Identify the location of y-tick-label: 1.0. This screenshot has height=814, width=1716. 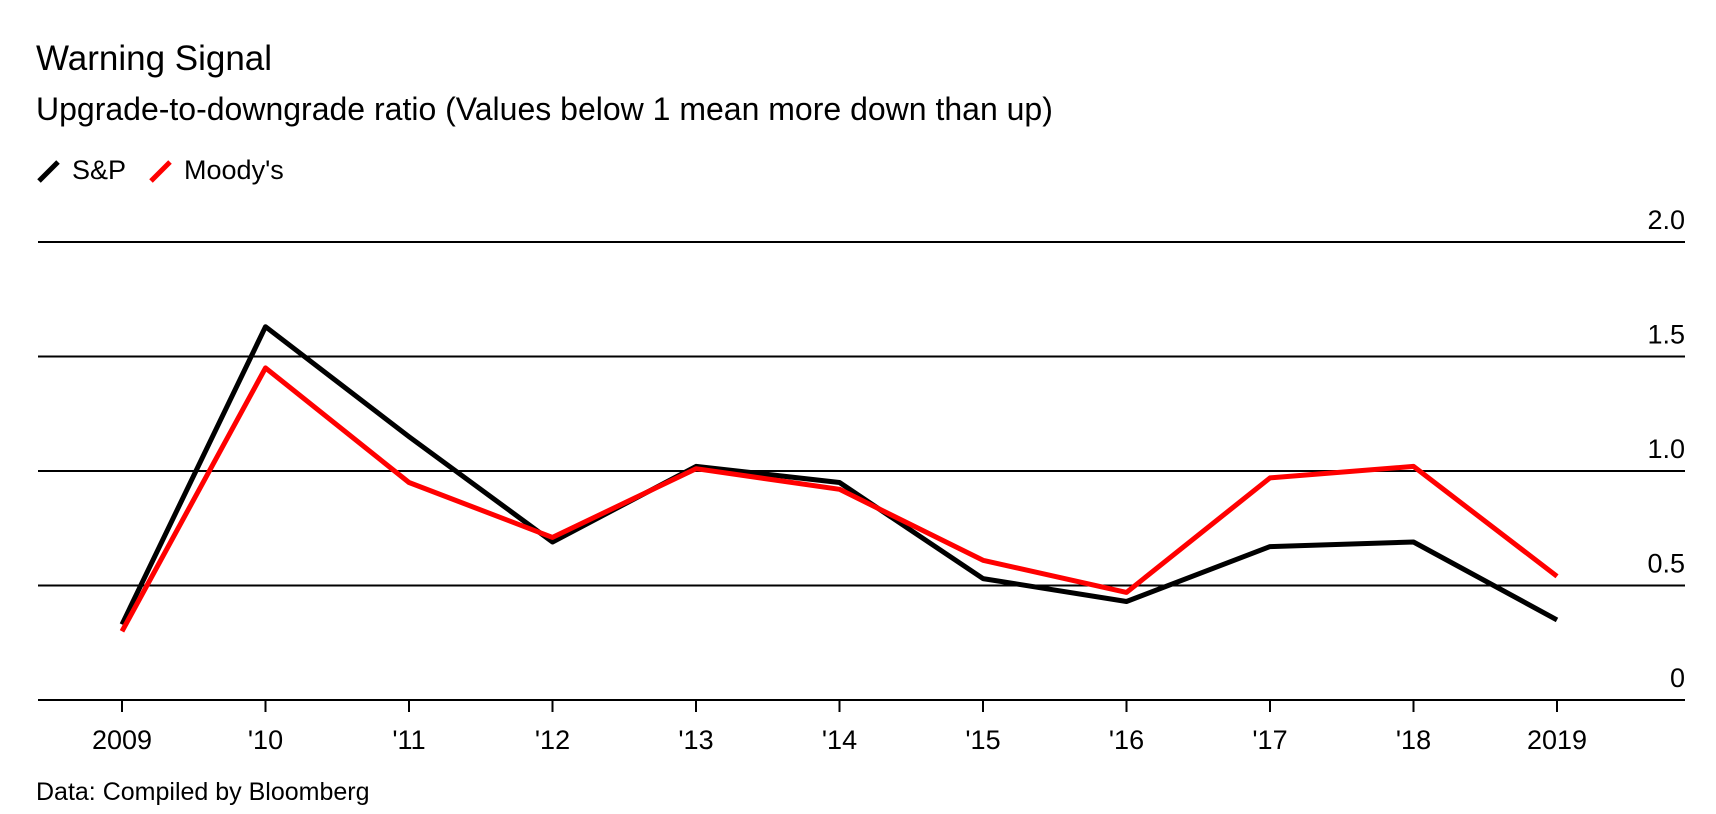
(1666, 449).